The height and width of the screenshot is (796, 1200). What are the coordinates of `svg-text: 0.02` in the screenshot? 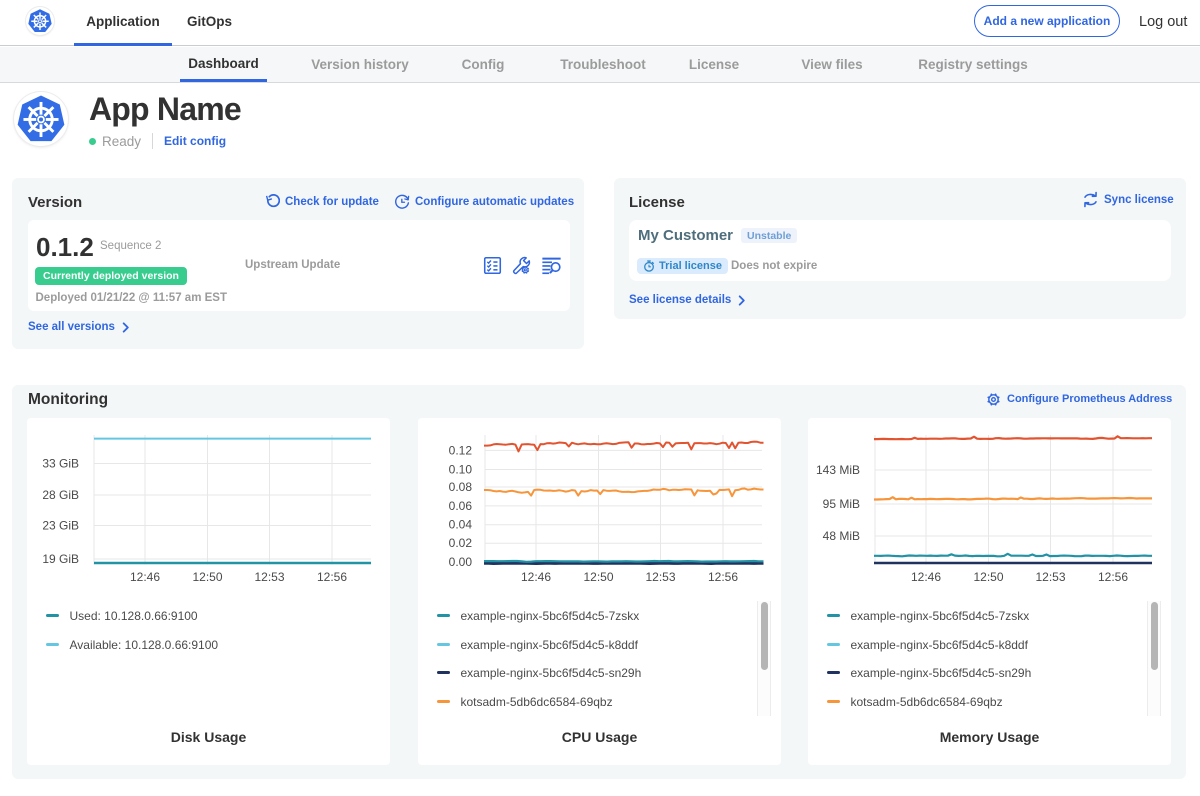 It's located at (461, 543).